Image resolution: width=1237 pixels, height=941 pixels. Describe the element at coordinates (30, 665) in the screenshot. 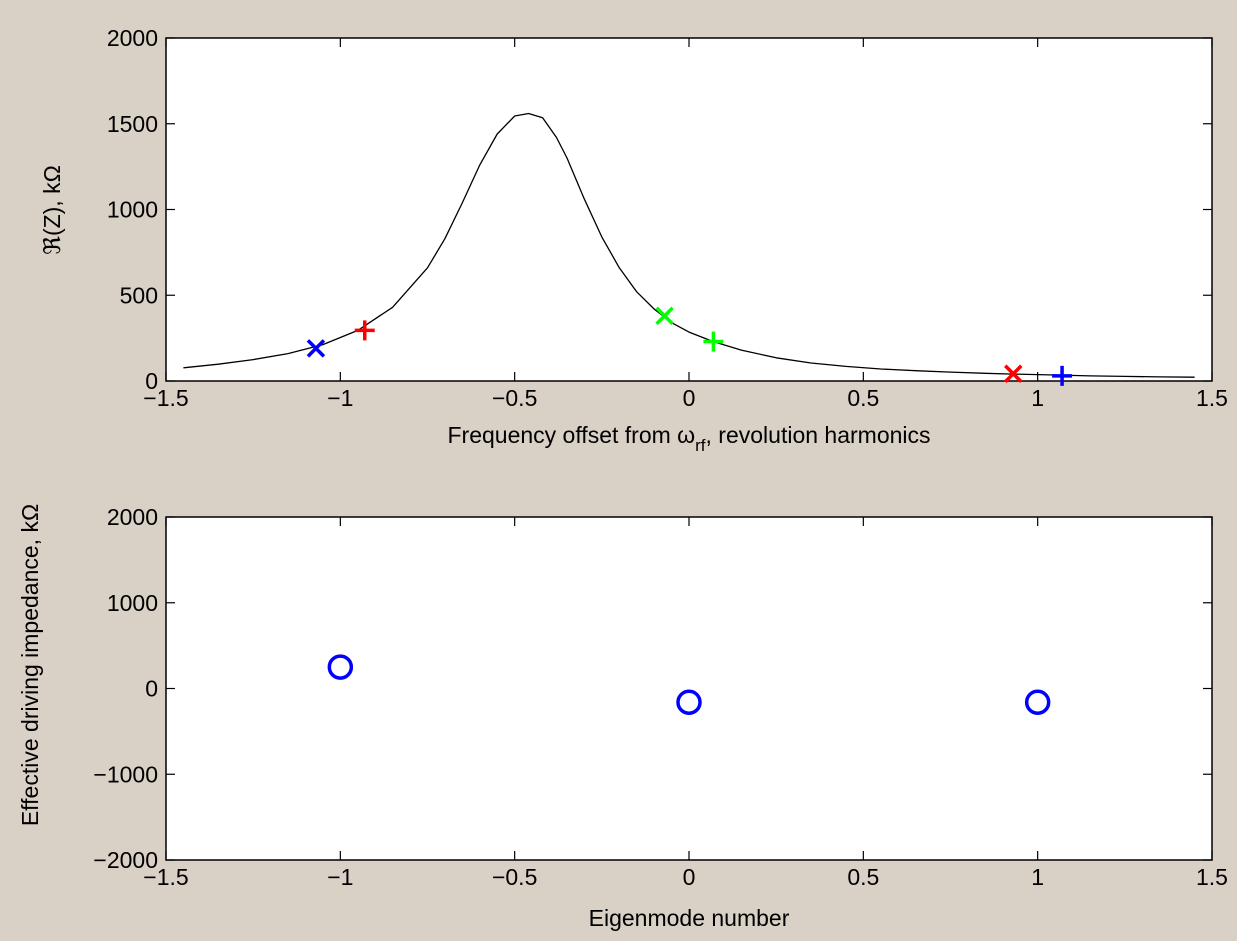

I see `bottom-y-axis-label: Effective driving impedance, kΩ` at that location.